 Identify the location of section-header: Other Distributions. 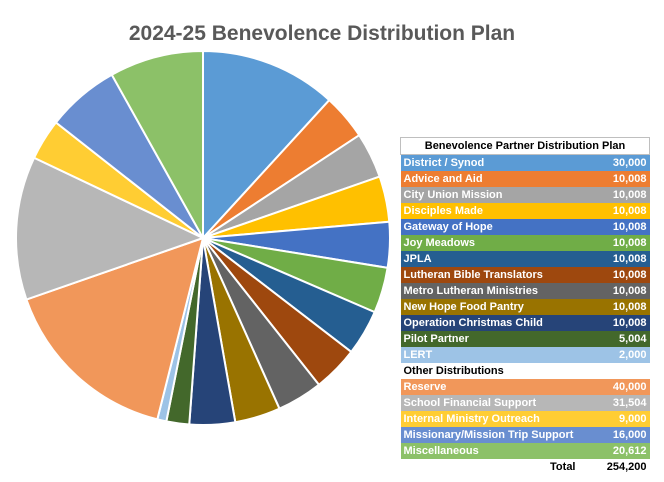
(525, 371).